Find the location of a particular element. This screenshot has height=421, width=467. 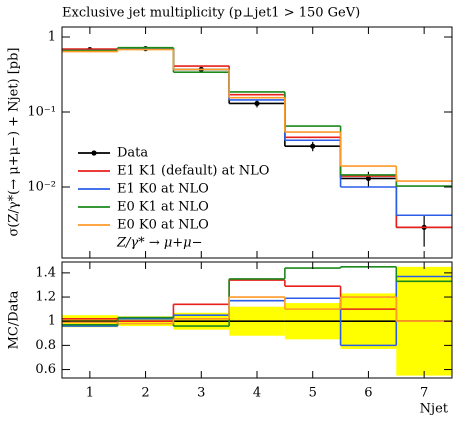

y-tick-label: 0.8 is located at coordinates (45, 345).